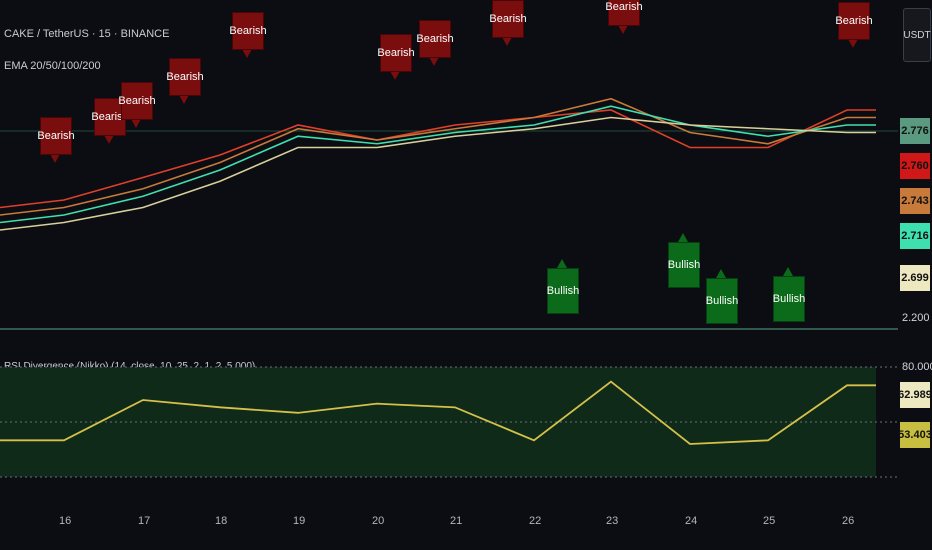 The height and width of the screenshot is (550, 932). Describe the element at coordinates (535, 521) in the screenshot. I see `x-tick-label: 22` at that location.